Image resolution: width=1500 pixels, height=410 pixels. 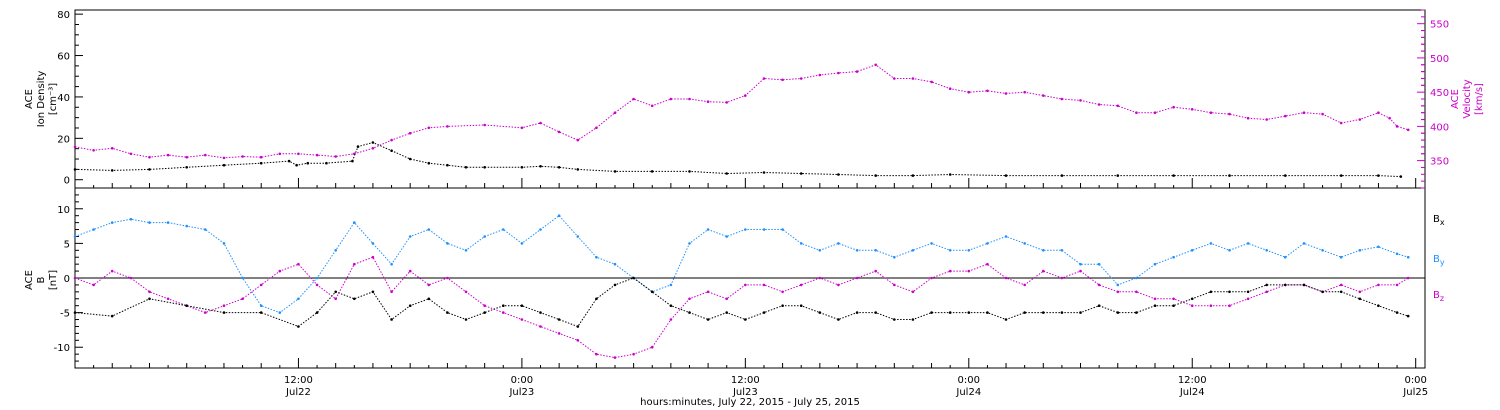 I want to click on right-ytick-label: 550, so click(x=1439, y=25).